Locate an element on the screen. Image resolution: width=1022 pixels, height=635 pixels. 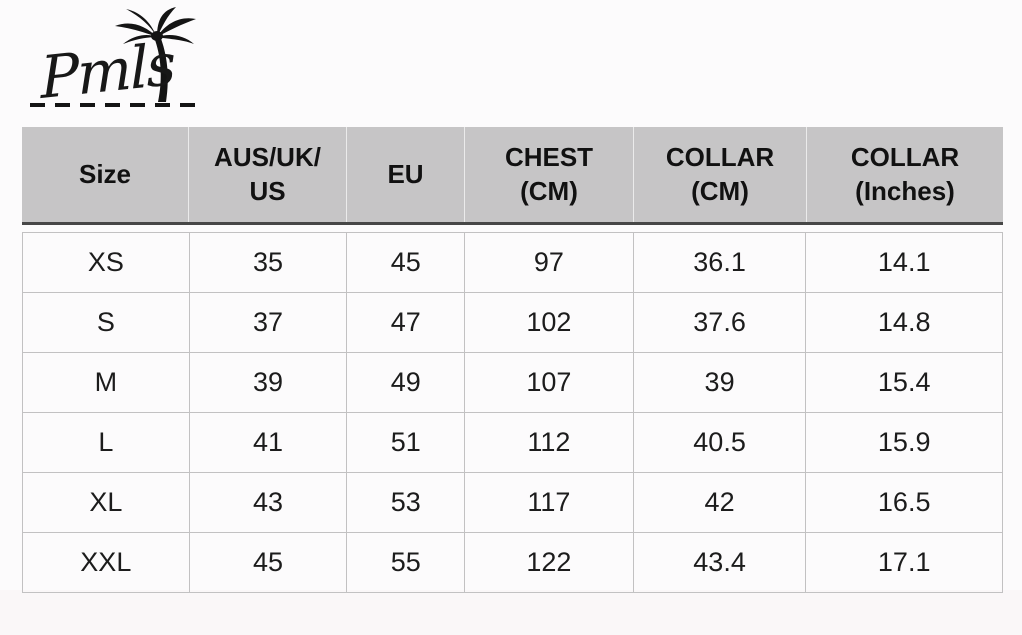
table-cell: S is located at coordinates (106, 322).